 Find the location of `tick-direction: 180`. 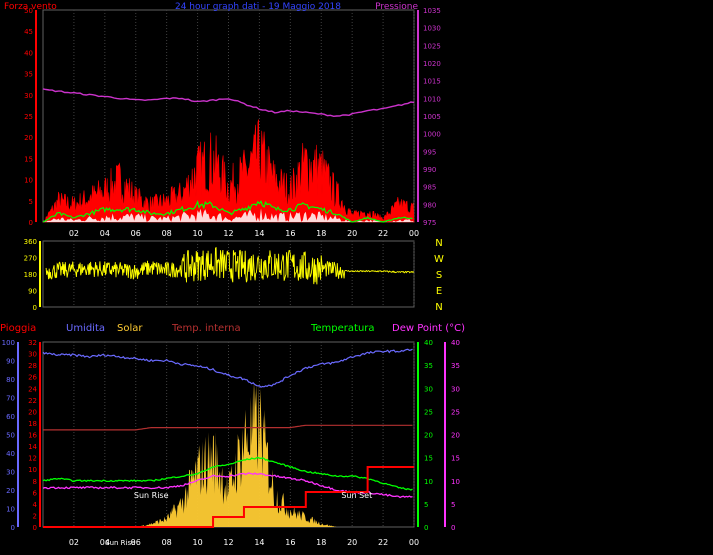

tick-direction: 180 is located at coordinates (30, 275).